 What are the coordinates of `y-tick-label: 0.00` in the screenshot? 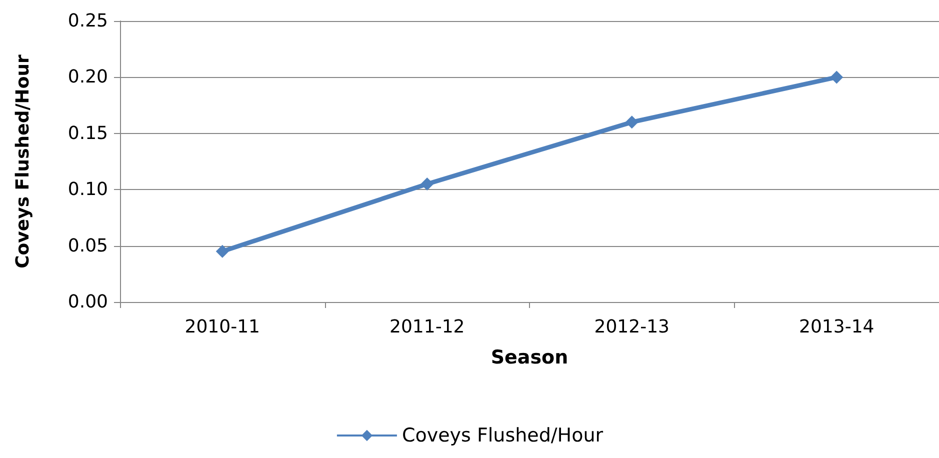 It's located at (88, 302).